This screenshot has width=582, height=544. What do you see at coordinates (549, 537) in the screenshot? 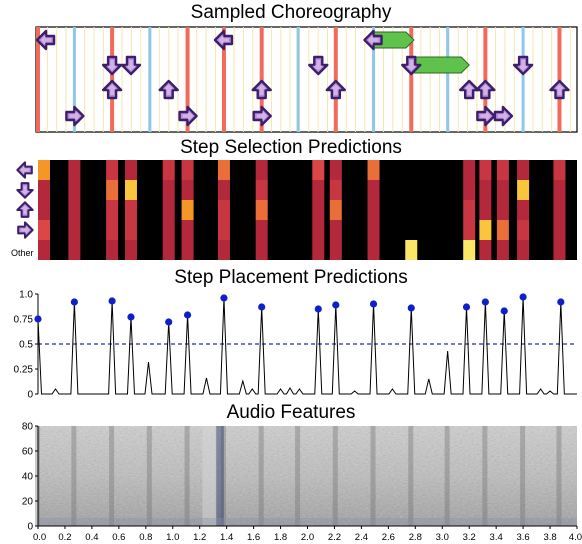
I see `audio-x-tick-label: 3.8` at bounding box center [549, 537].